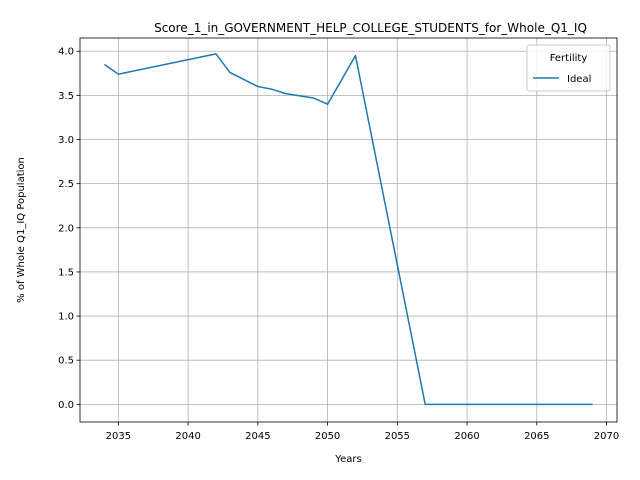  Describe the element at coordinates (569, 58) in the screenshot. I see `legend-title: Fertility` at that location.